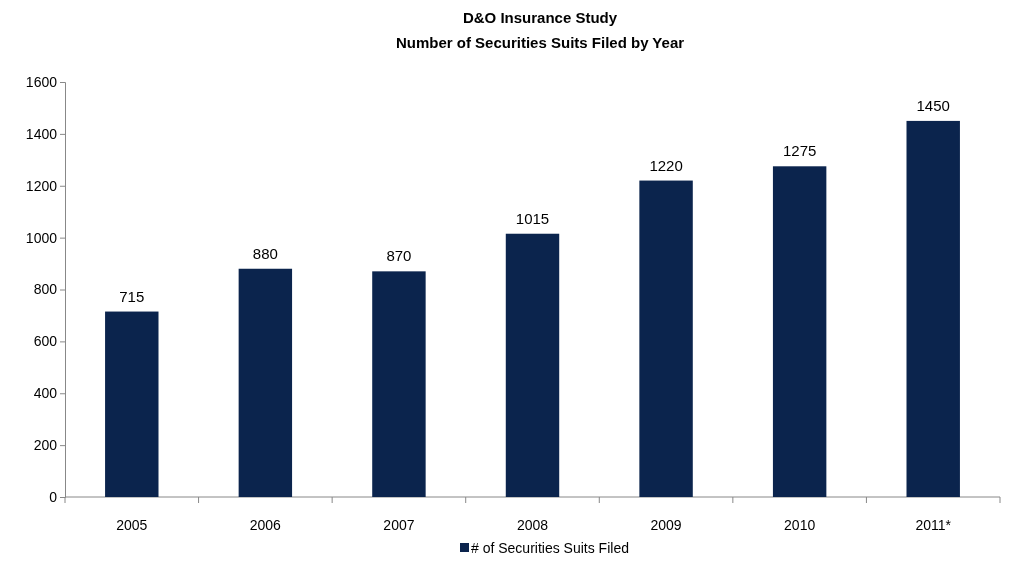 Image resolution: width=1014 pixels, height=561 pixels. Describe the element at coordinates (132, 525) in the screenshot. I see `x-tick-label: 2005` at that location.